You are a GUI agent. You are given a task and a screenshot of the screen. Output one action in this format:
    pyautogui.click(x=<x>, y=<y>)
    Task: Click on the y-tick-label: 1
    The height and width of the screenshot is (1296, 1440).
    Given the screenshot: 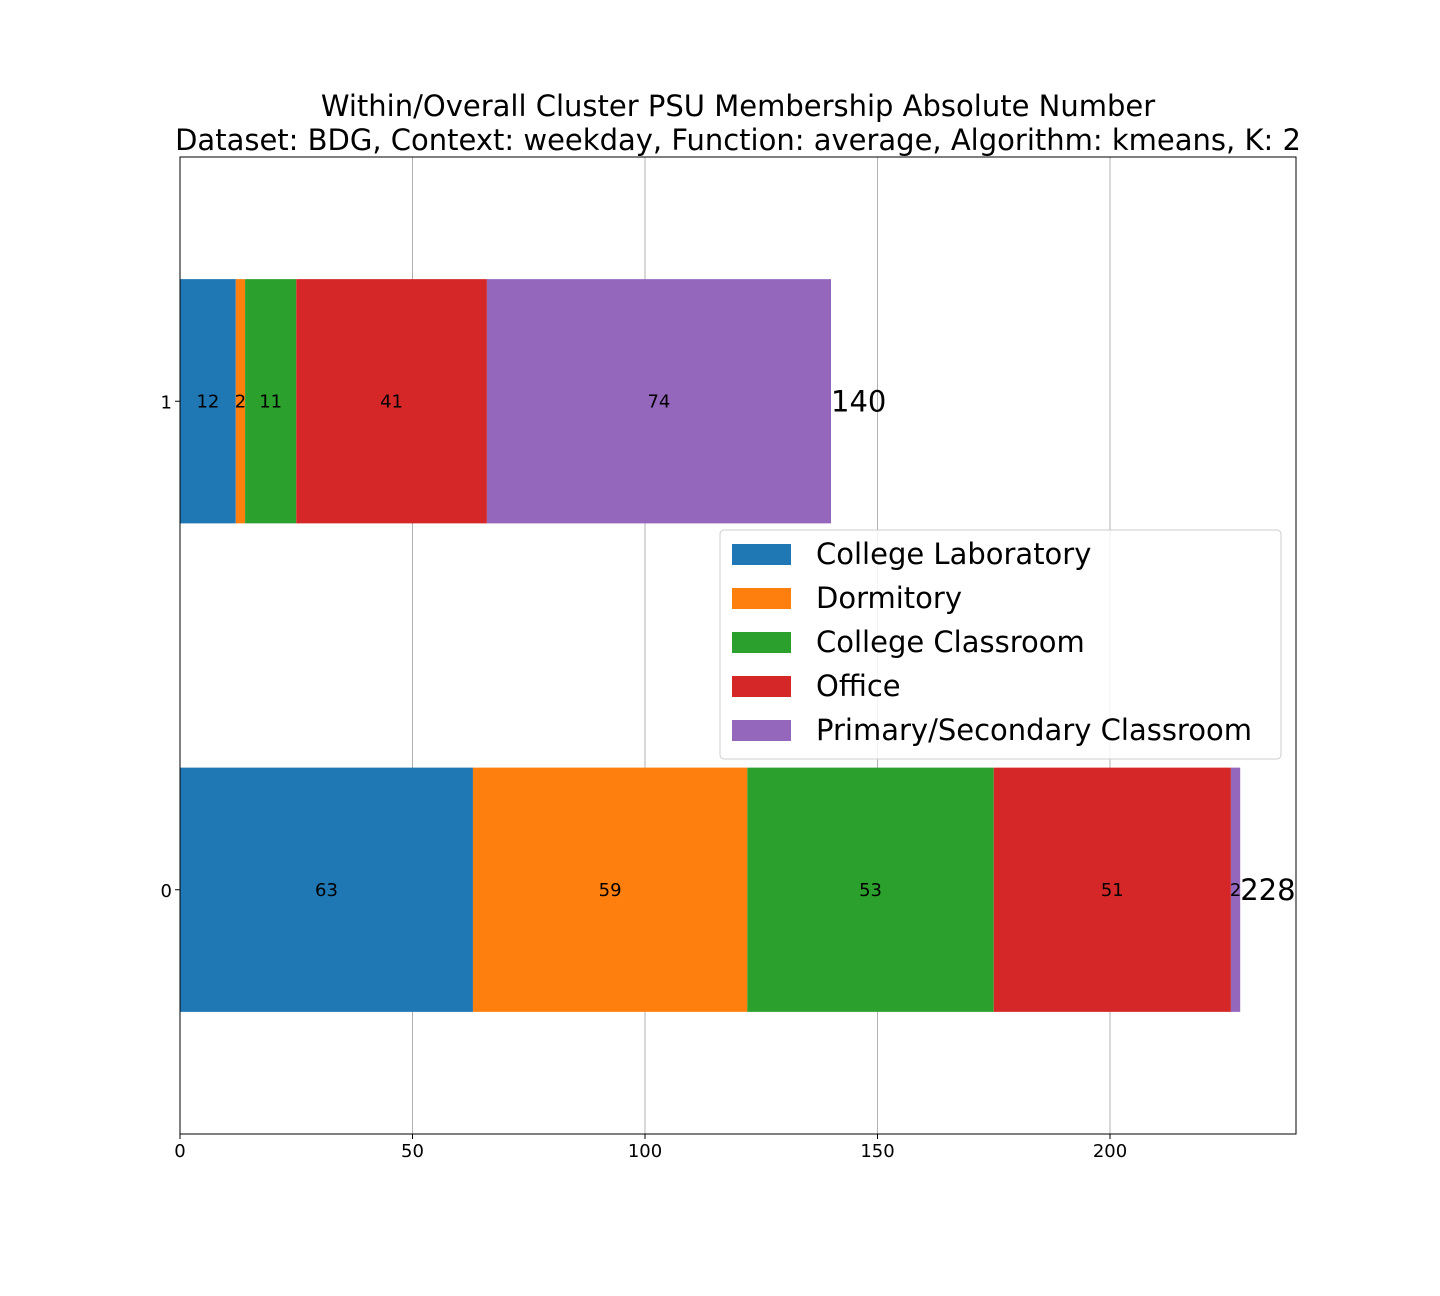 What is the action you would take?
    pyautogui.click(x=166, y=402)
    